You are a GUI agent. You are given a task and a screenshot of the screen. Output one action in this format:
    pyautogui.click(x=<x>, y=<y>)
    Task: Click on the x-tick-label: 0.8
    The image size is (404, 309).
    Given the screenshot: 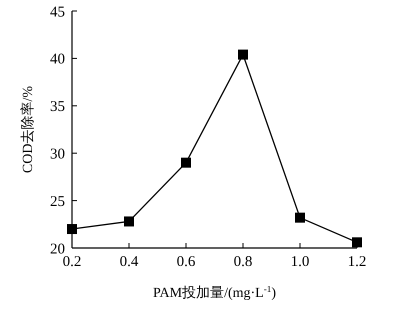 What is the action you would take?
    pyautogui.click(x=243, y=262)
    